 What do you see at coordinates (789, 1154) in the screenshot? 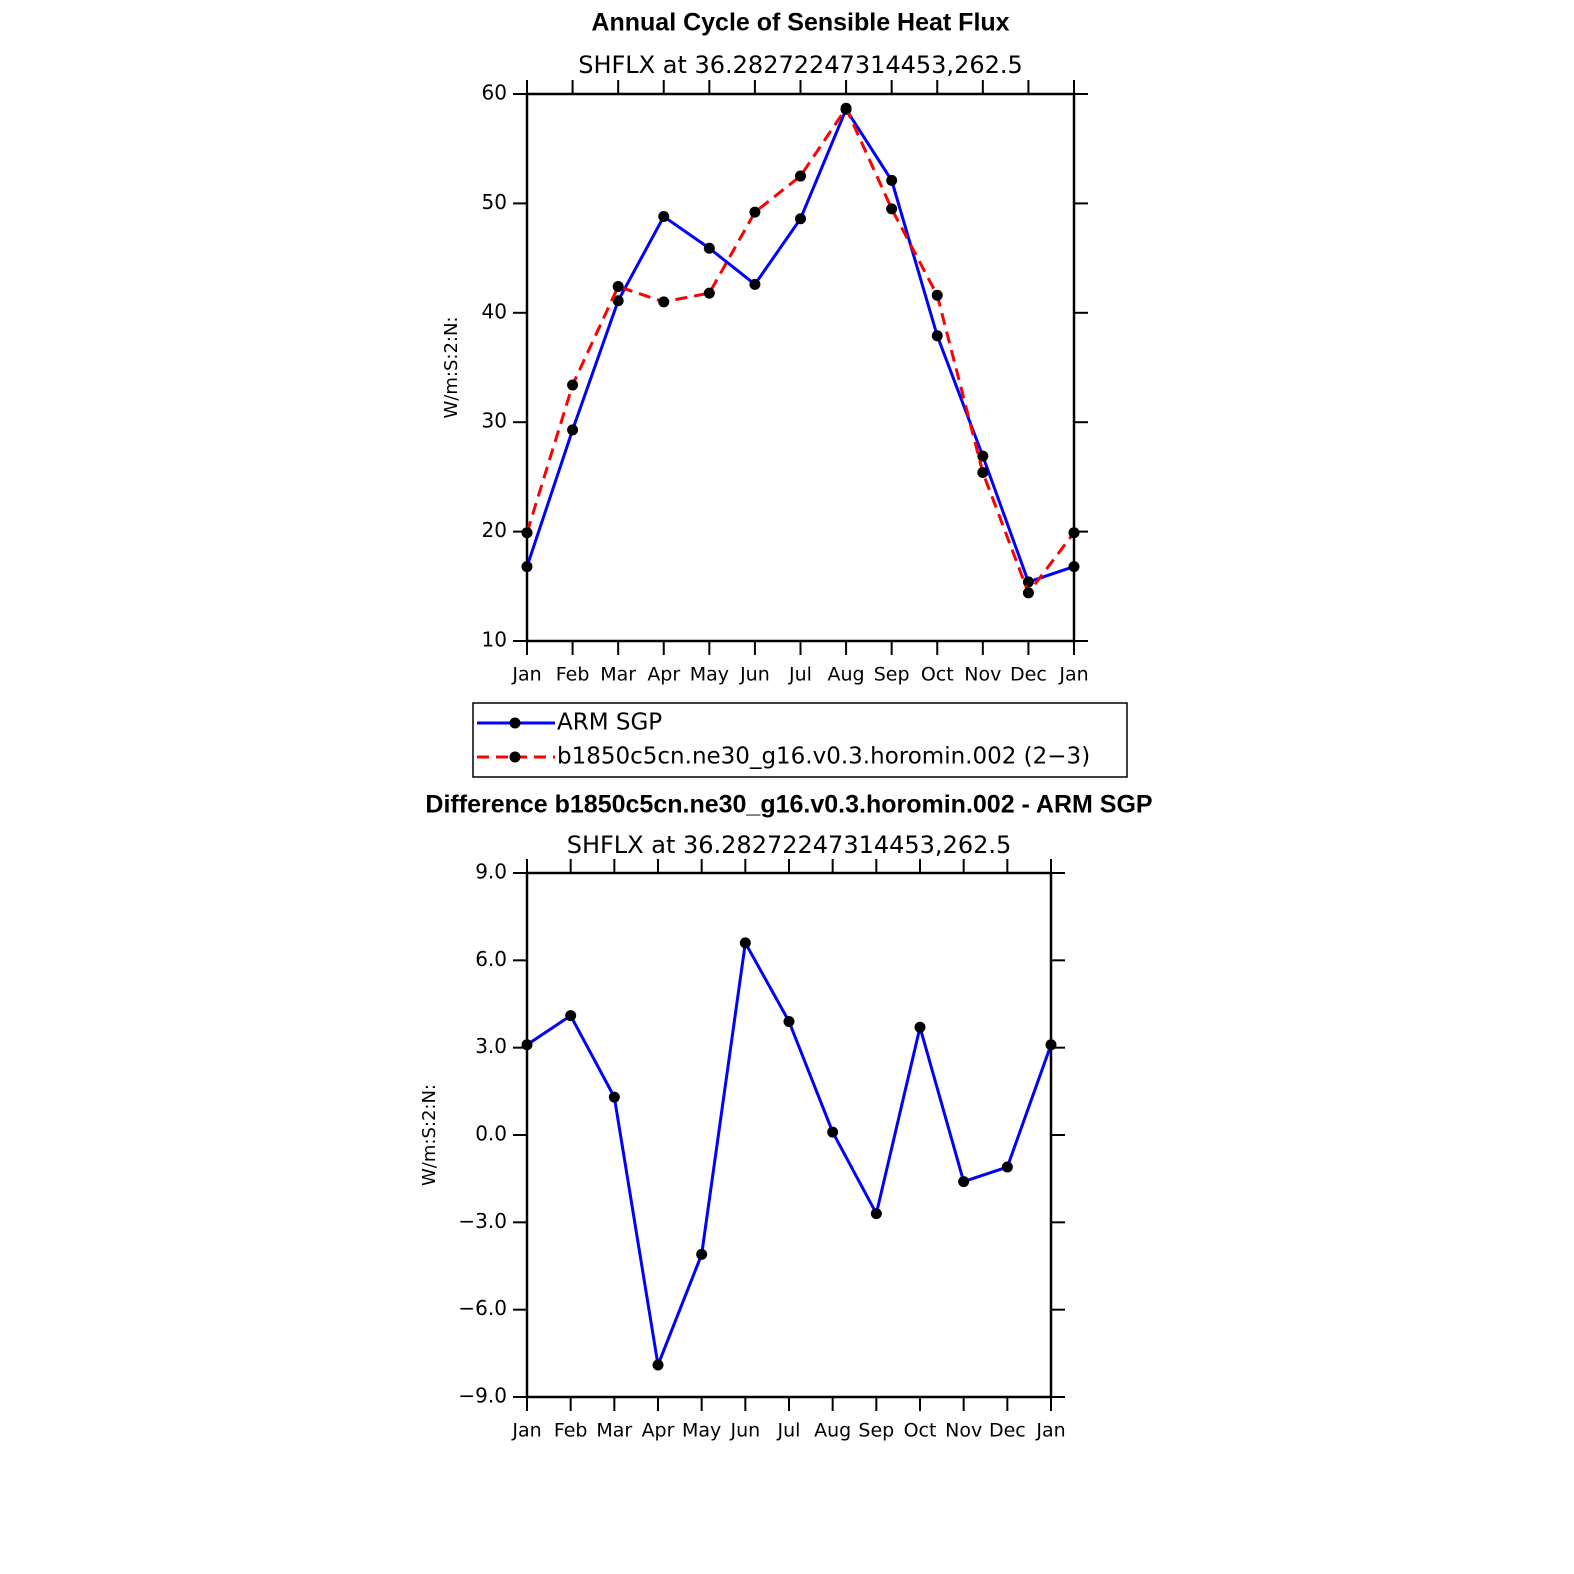
I see `series-line` at bounding box center [789, 1154].